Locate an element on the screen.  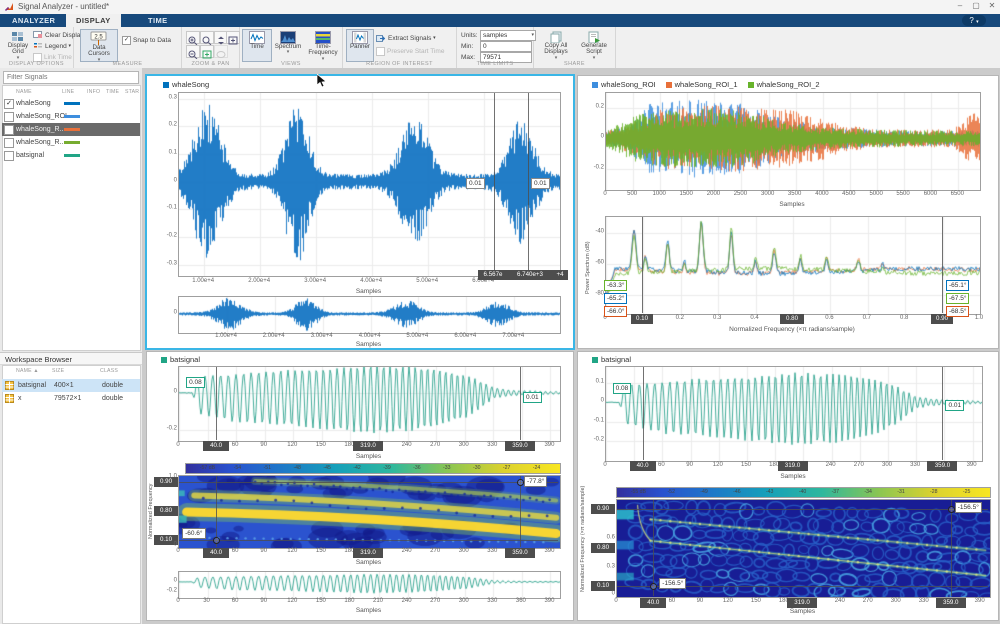
legend-item: whaleSong is located at coordinates (186, 84).